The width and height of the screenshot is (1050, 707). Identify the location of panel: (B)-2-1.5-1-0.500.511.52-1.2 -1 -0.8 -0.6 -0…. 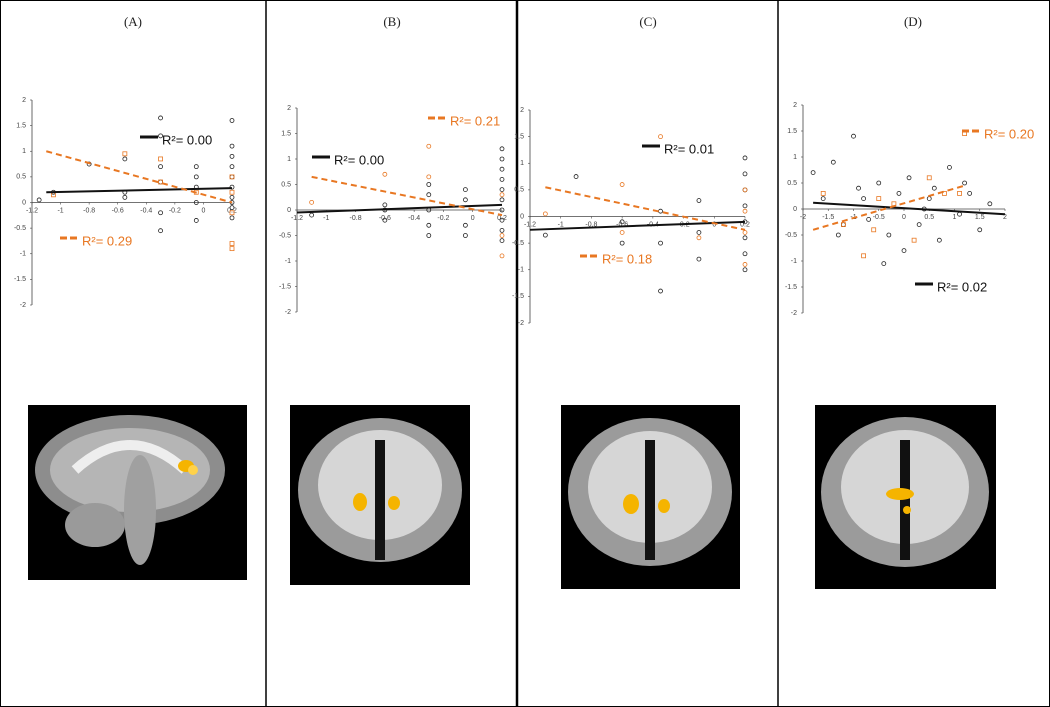
(393, 165).